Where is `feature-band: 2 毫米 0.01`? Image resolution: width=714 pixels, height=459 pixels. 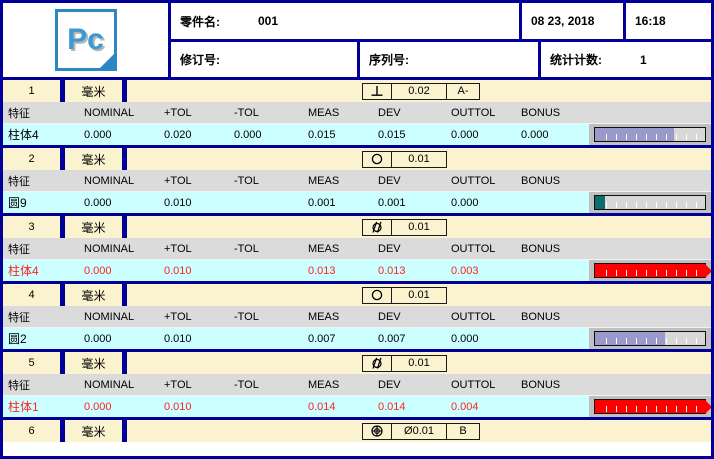
feature-band: 2 毫米 0.01 is located at coordinates (357, 159).